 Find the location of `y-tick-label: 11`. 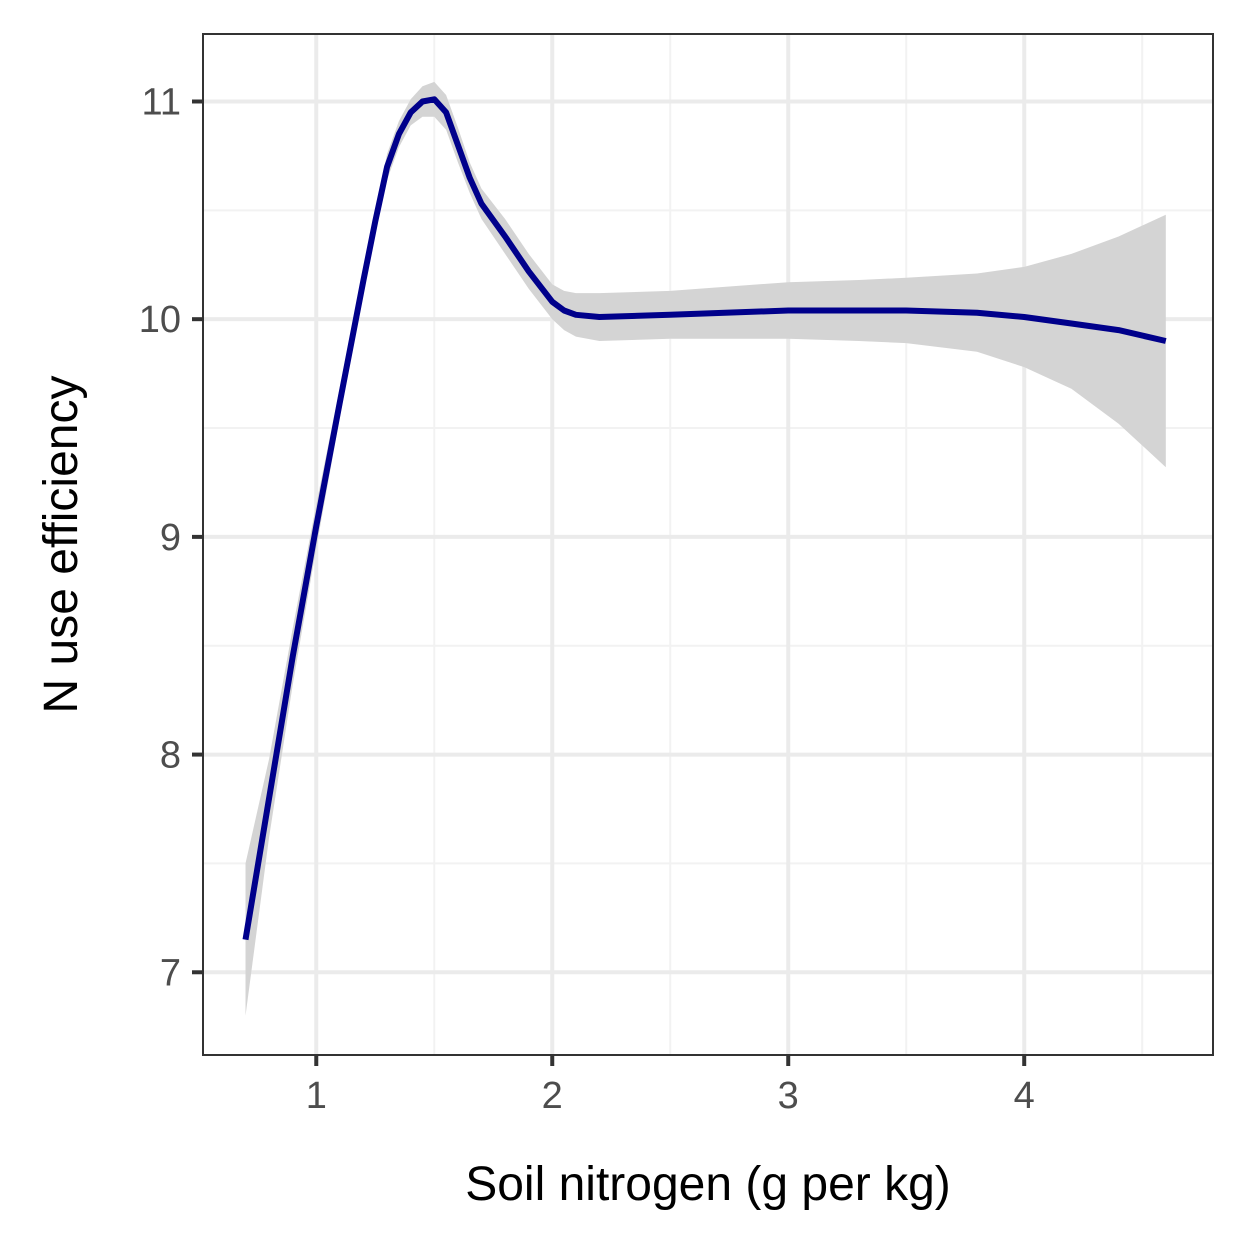

y-tick-label: 11 is located at coordinates (161, 102).